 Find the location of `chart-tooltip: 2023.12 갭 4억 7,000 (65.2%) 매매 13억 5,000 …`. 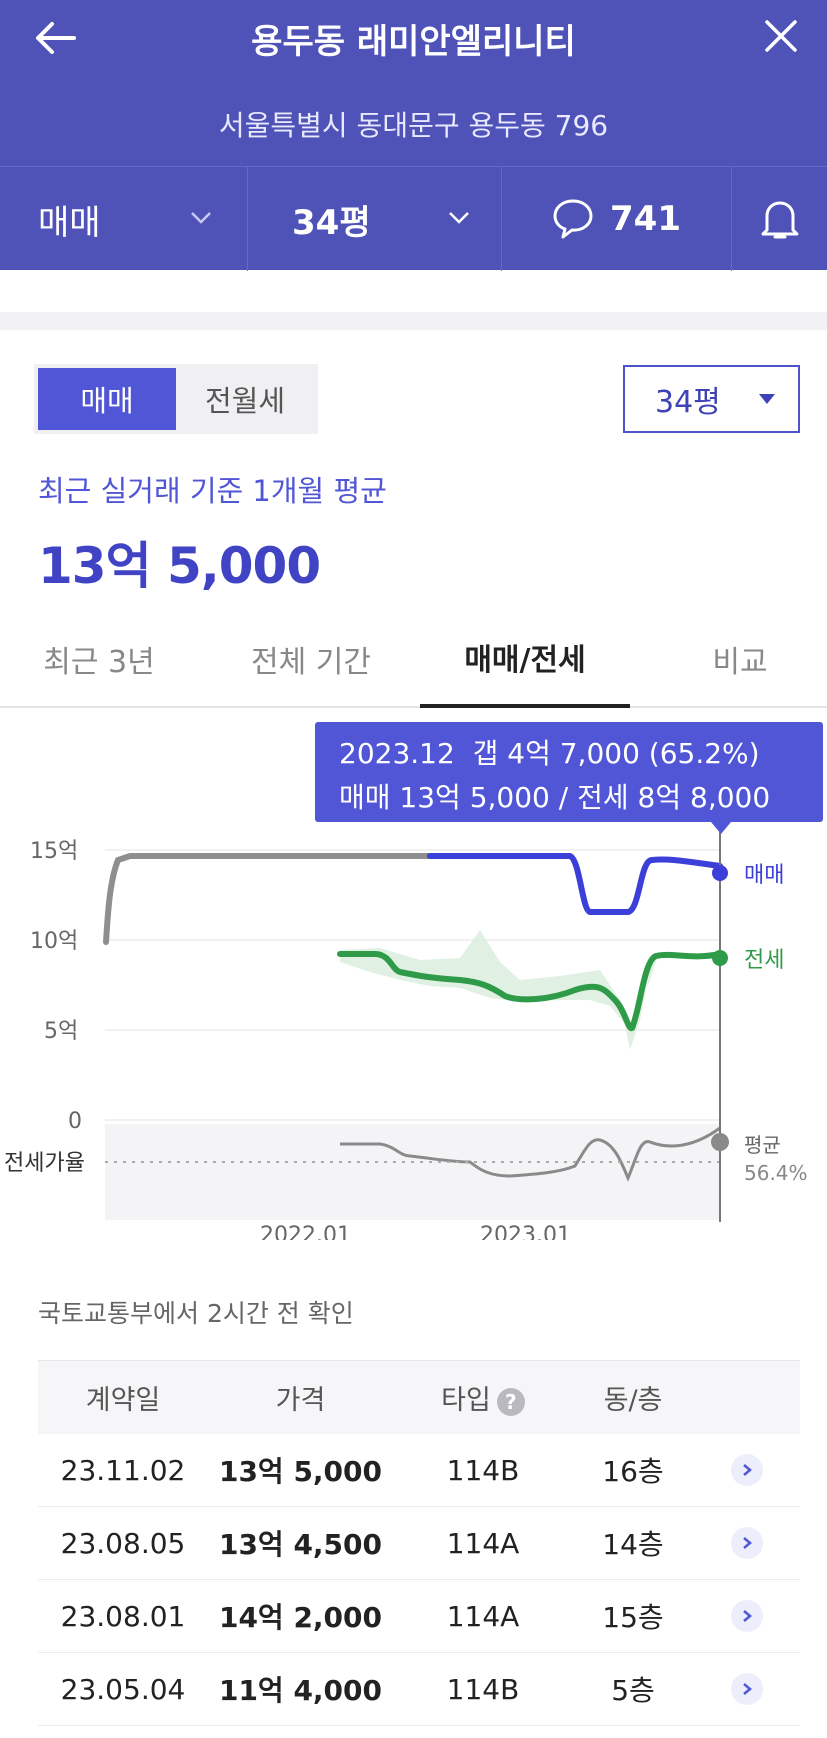

chart-tooltip: 2023.12 갭 4억 7,000 (65.2%) 매매 13억 5,000 … is located at coordinates (569, 772).